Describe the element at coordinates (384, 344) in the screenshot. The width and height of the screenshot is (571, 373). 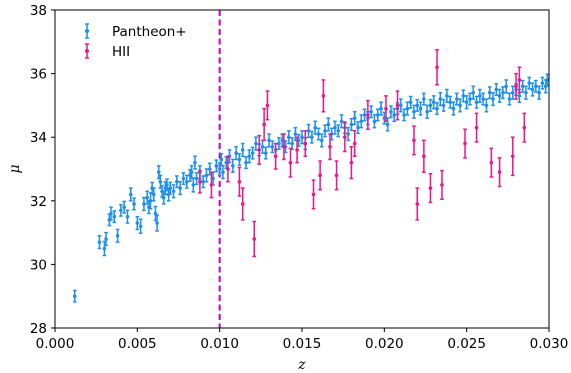
I see `x-tick-label: 0.020` at that location.